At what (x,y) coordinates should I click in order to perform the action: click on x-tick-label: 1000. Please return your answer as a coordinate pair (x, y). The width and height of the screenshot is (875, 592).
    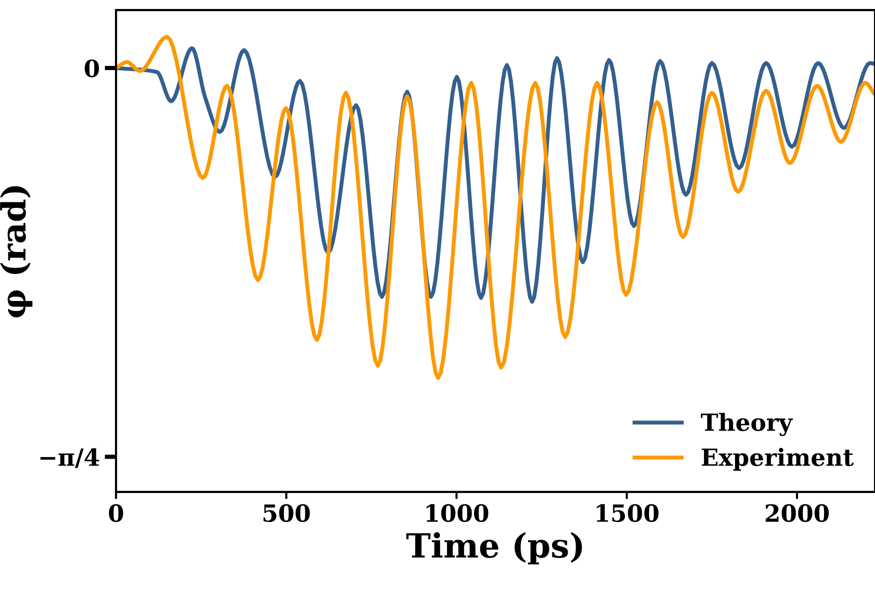
    Looking at the image, I should click on (457, 513).